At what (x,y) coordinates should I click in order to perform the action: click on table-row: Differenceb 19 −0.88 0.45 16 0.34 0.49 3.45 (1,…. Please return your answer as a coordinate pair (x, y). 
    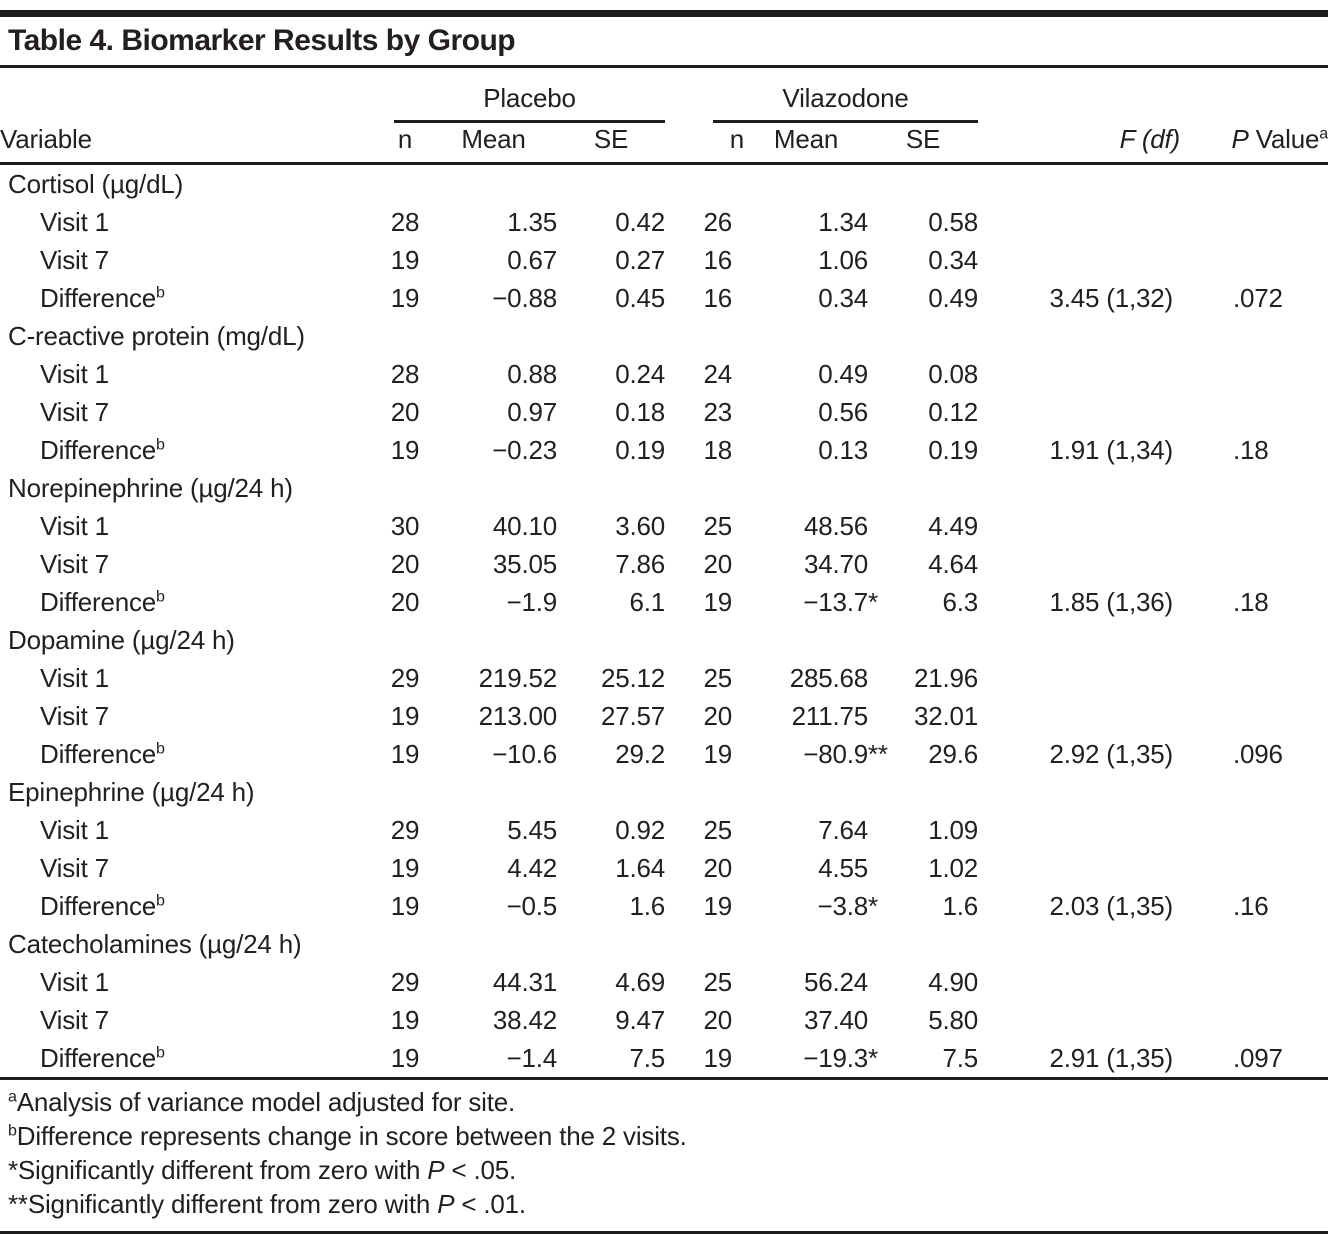
    Looking at the image, I should click on (664, 298).